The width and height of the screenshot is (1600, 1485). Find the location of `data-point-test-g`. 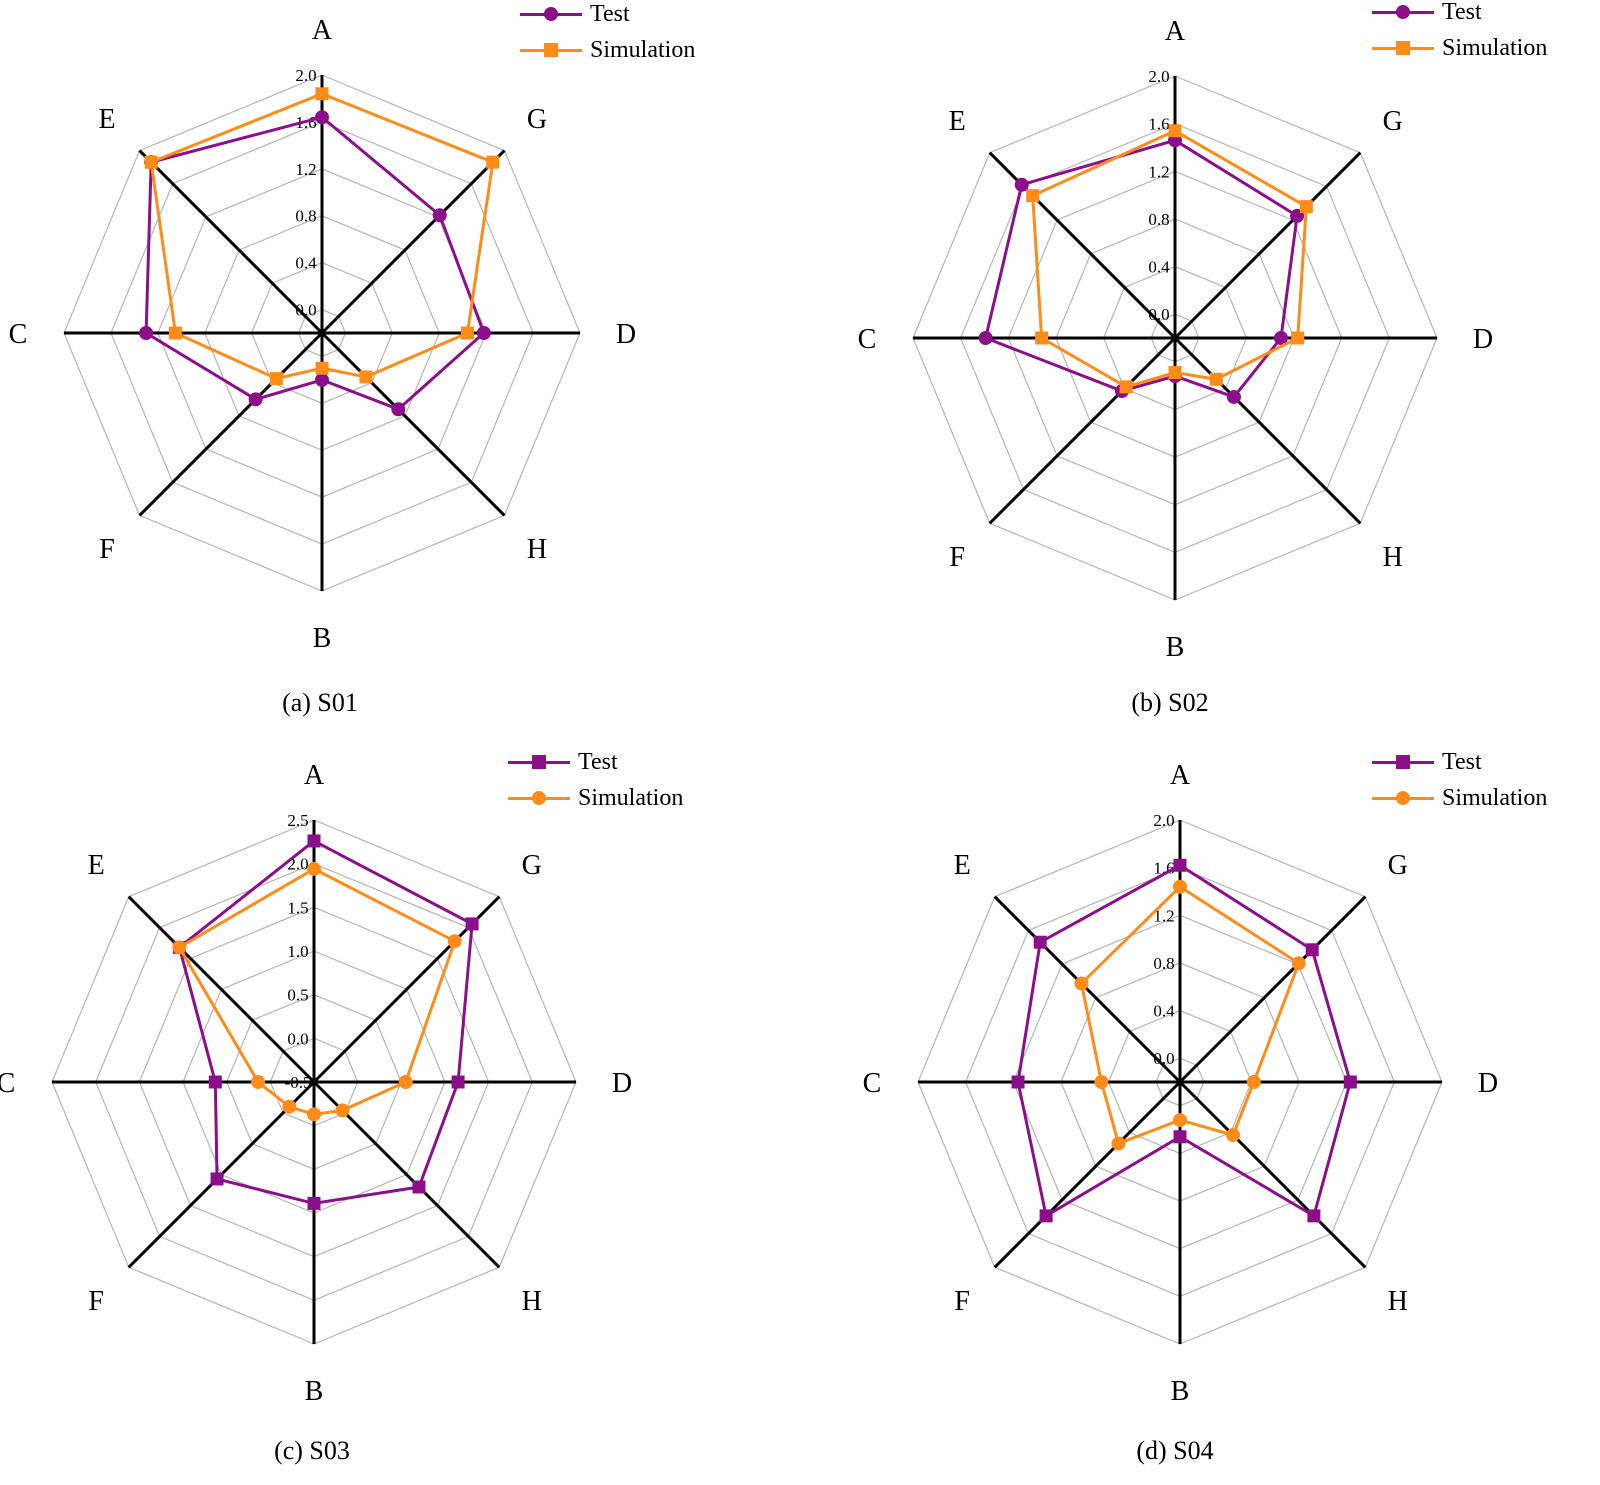

data-point-test-g is located at coordinates (1312, 950).